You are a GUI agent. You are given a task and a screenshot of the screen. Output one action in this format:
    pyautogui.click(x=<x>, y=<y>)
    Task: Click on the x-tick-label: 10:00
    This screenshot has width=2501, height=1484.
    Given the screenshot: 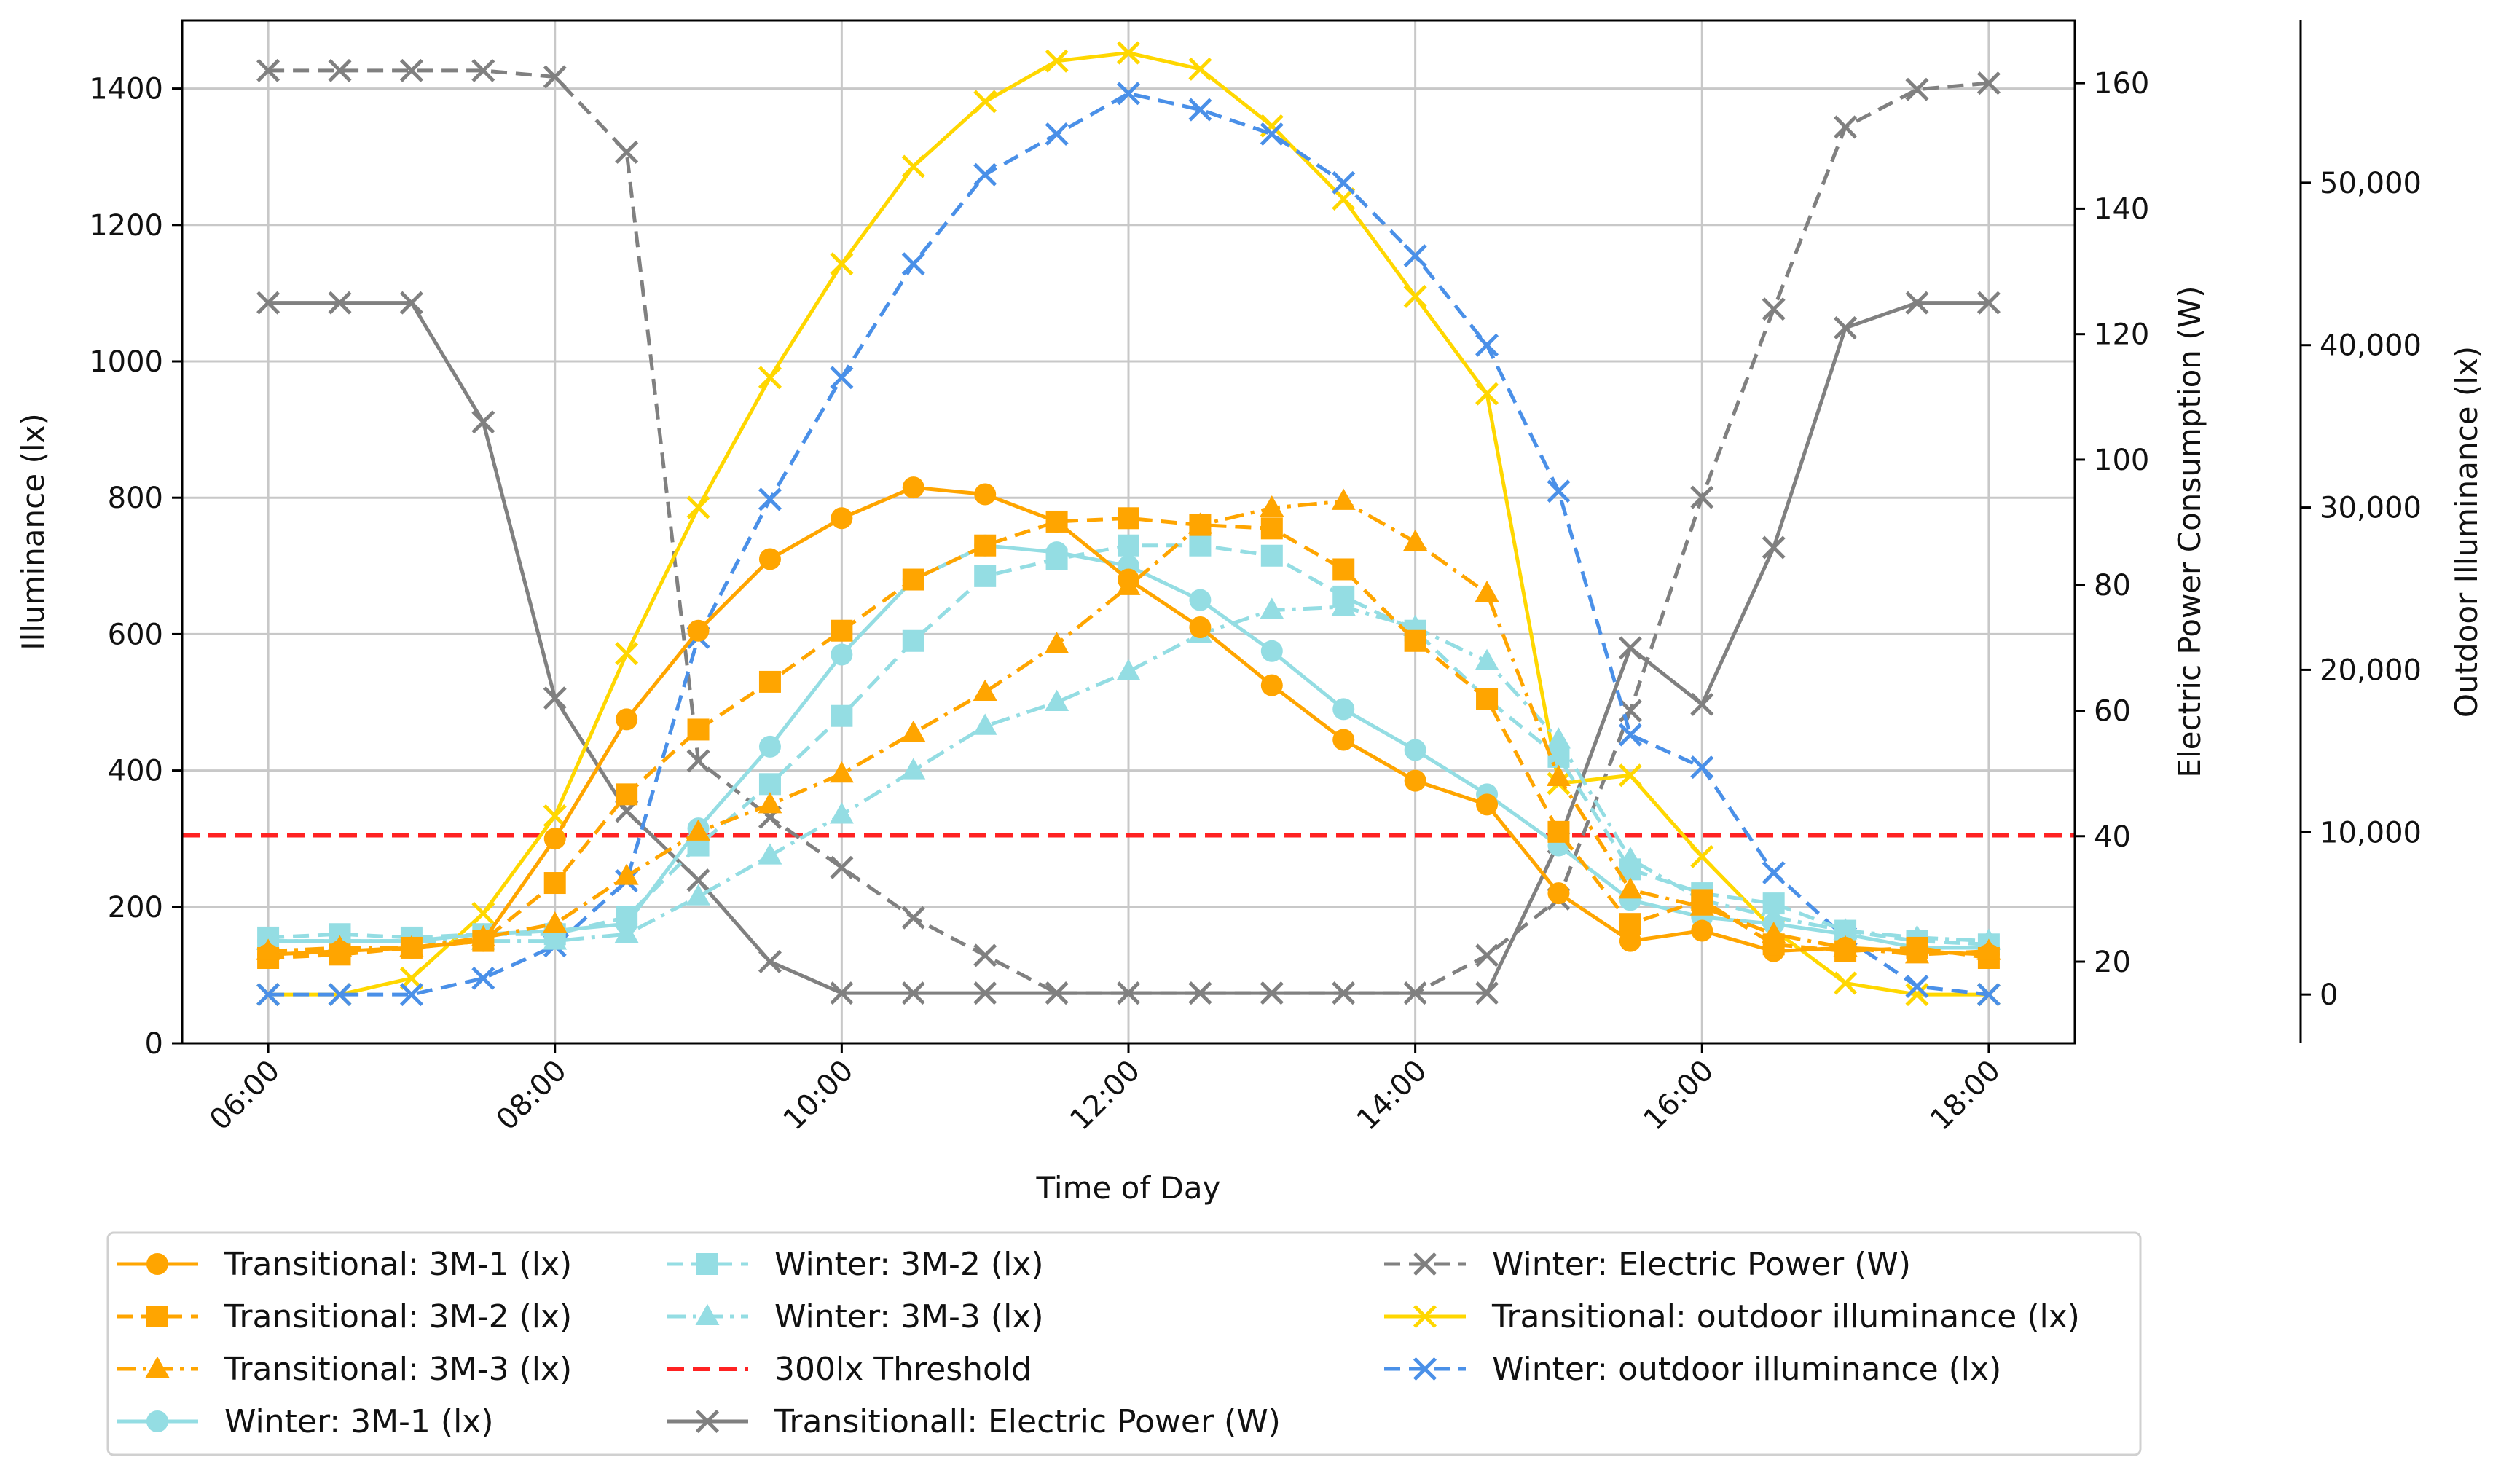 What is the action you would take?
    pyautogui.click(x=818, y=1095)
    